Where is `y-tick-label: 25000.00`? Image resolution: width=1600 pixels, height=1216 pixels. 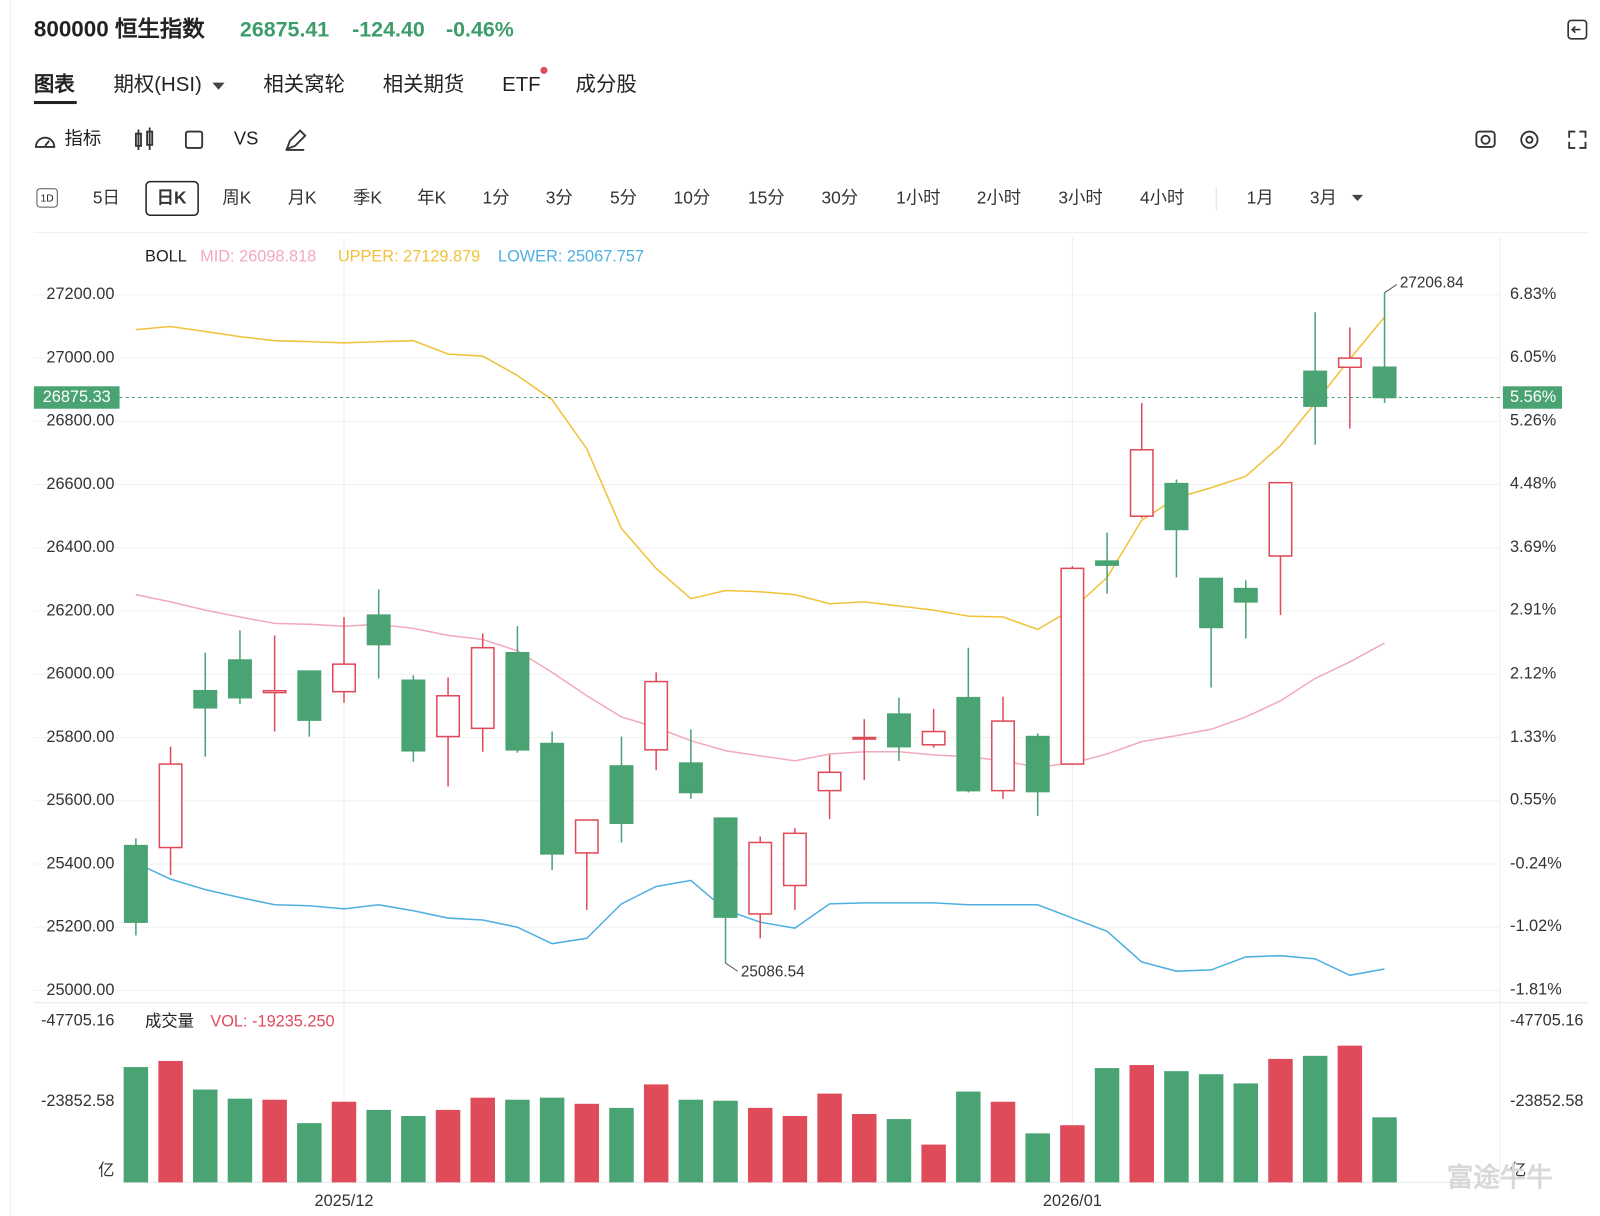 y-tick-label: 25000.00 is located at coordinates (80, 990).